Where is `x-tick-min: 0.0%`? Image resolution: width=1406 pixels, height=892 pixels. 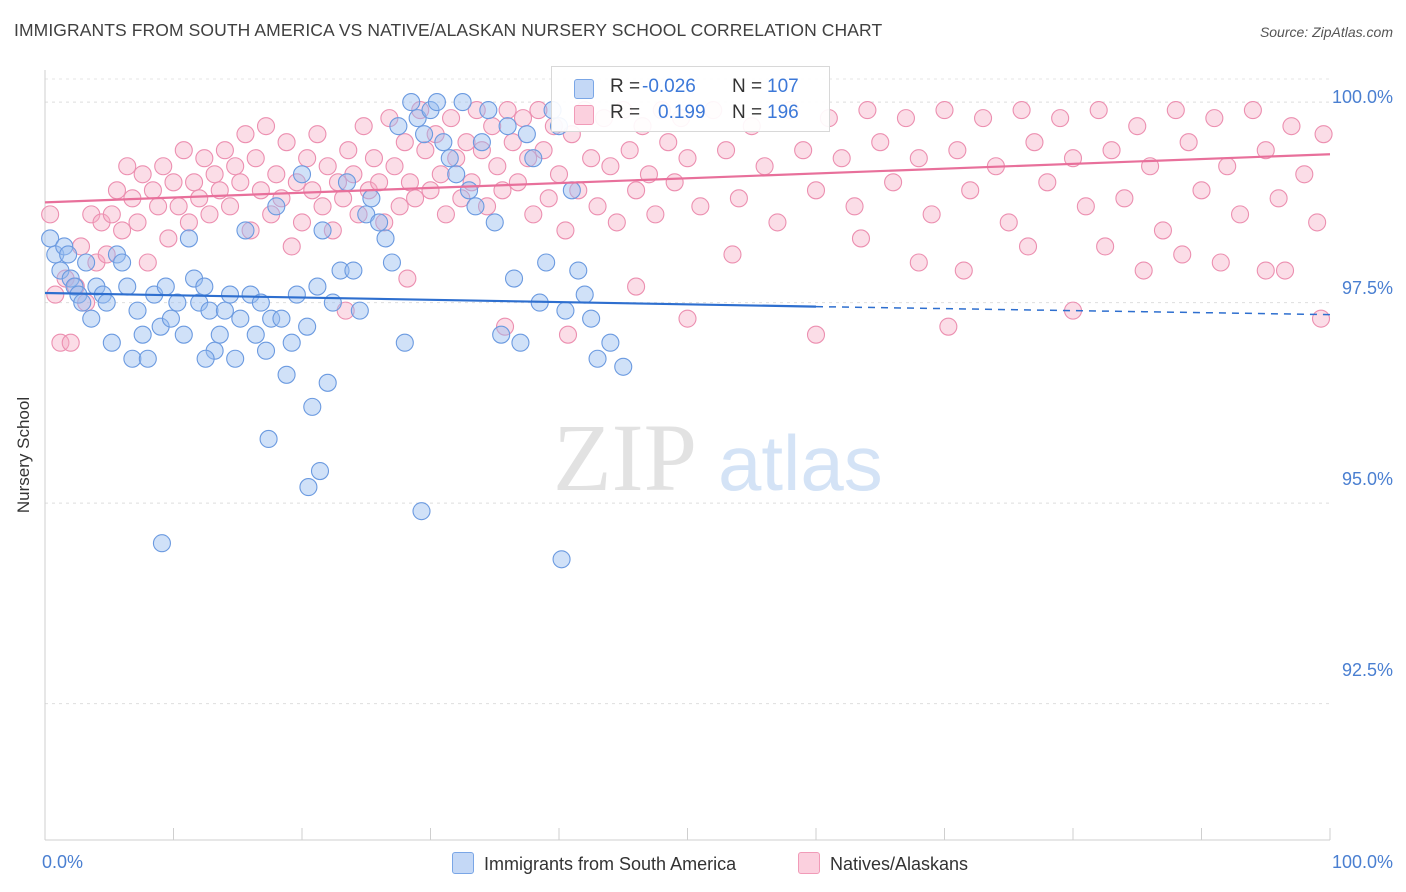
x-tick-min: 0.0% is located at coordinates (63, 862).